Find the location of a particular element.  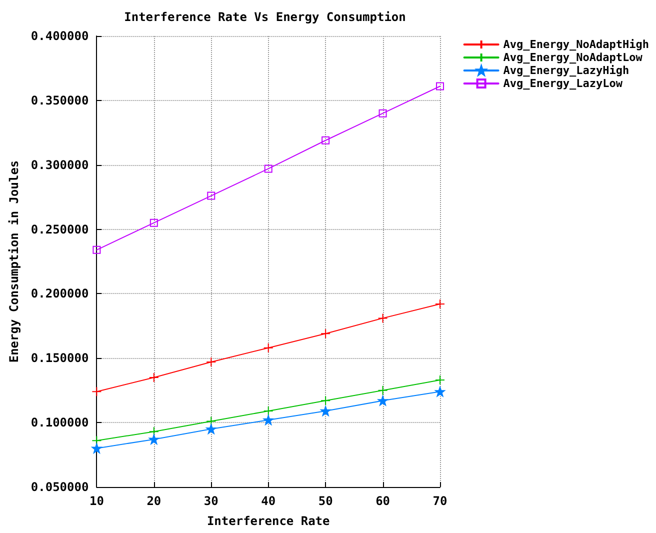

x-axis-title: Interference Rate is located at coordinates (268, 521).